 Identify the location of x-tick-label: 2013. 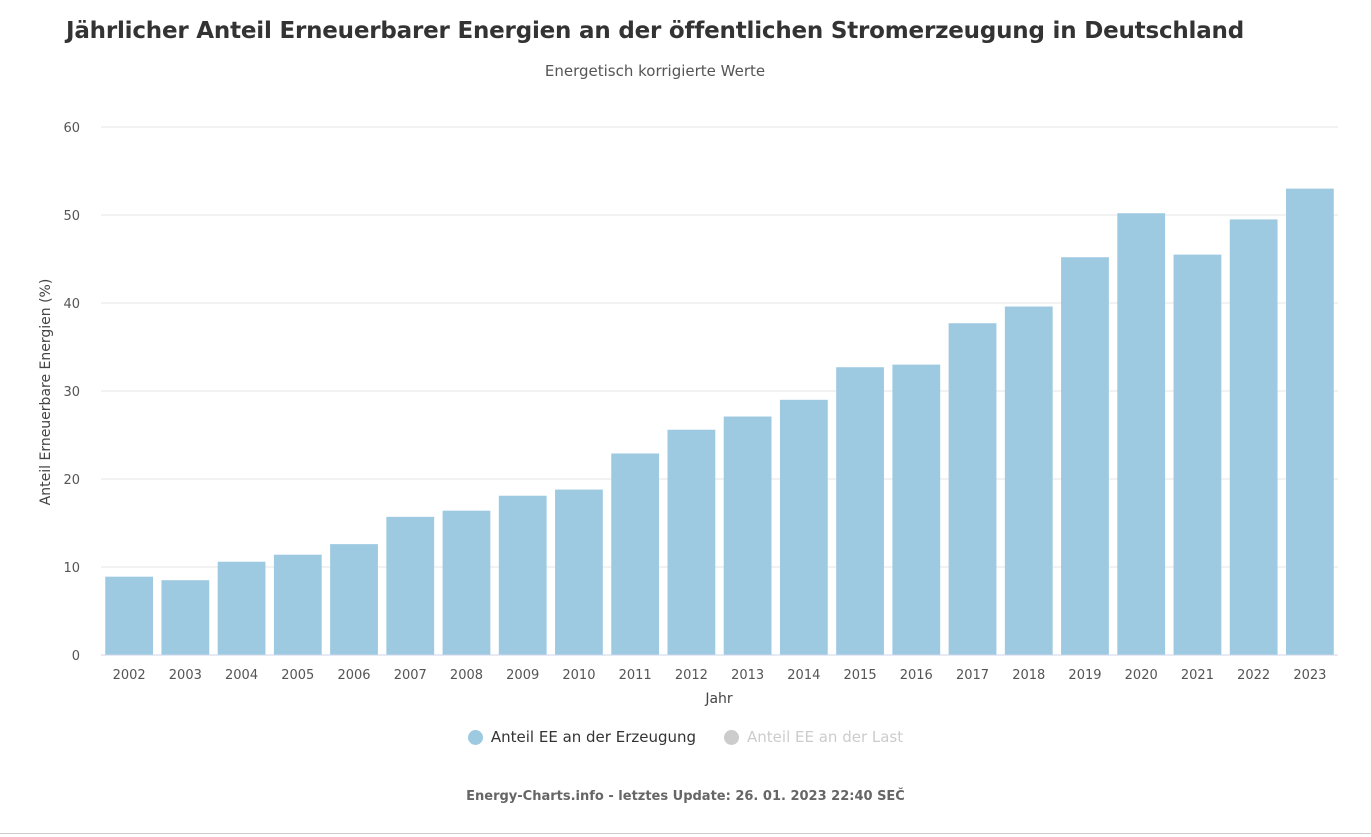
(747, 675).